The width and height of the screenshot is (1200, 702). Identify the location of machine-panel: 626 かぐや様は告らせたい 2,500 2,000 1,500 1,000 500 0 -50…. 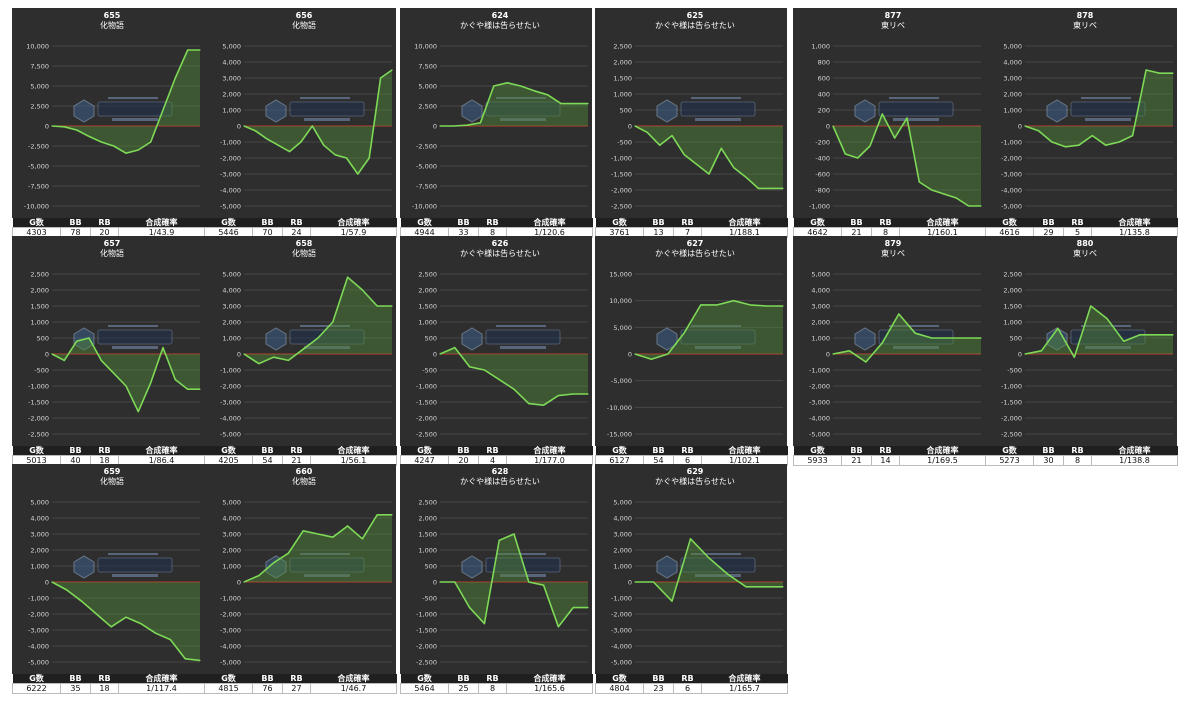
(496, 351).